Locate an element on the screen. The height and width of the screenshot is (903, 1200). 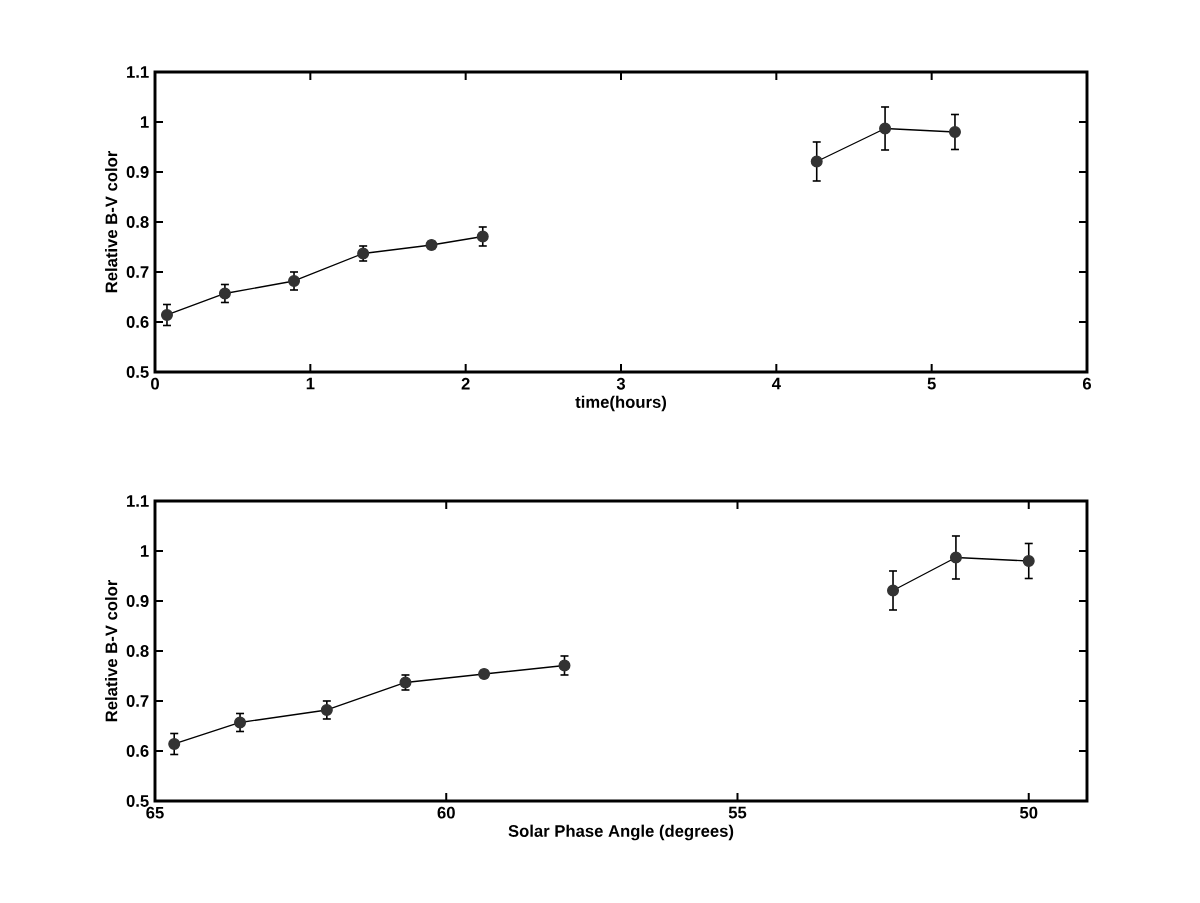
x-tick-label: 1 is located at coordinates (310, 383).